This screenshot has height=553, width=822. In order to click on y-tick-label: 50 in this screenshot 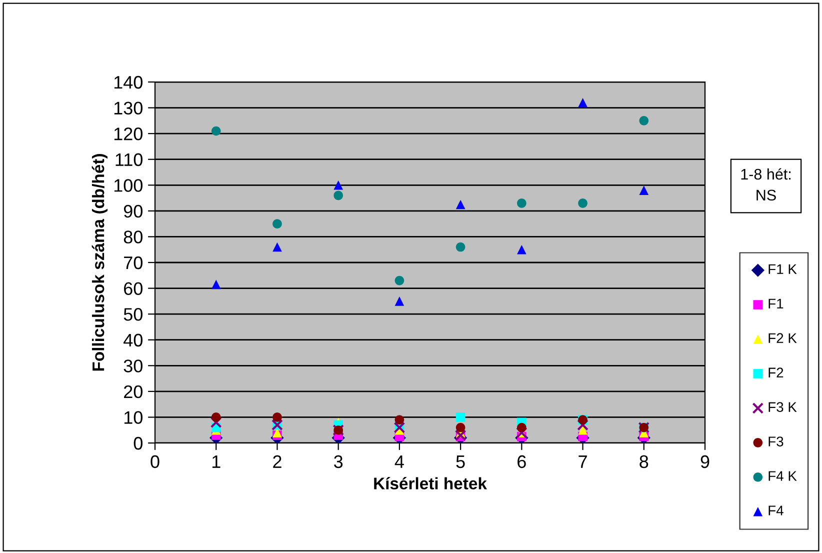, I will do `click(133, 314)`.